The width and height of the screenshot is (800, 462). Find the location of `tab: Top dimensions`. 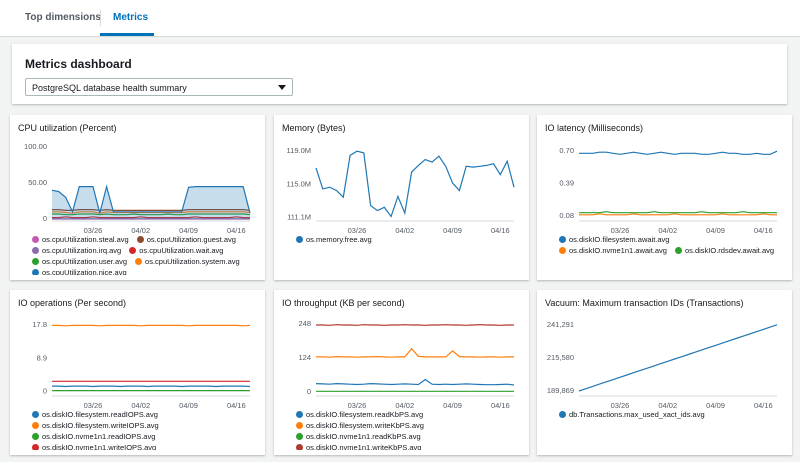

tab: Top dimensions is located at coordinates (63, 17).